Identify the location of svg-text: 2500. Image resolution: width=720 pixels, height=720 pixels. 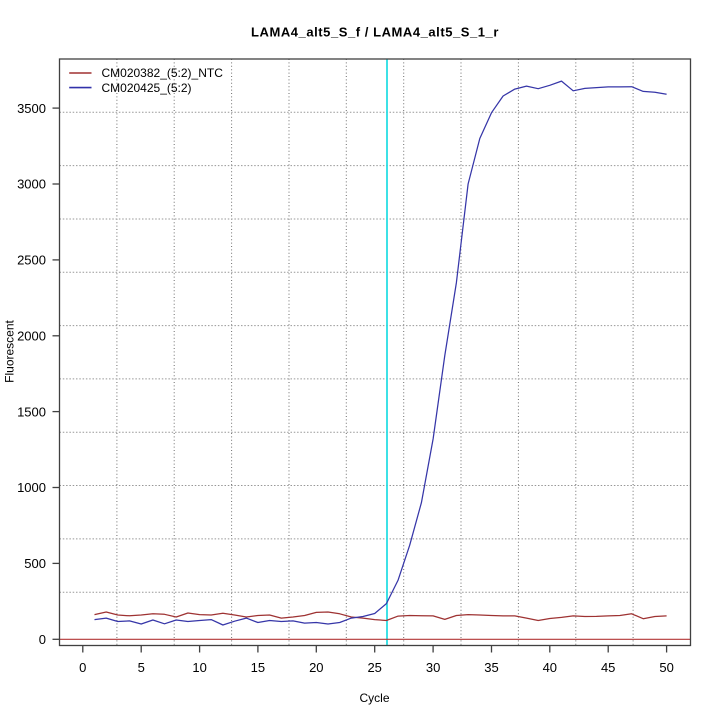
(31, 260).